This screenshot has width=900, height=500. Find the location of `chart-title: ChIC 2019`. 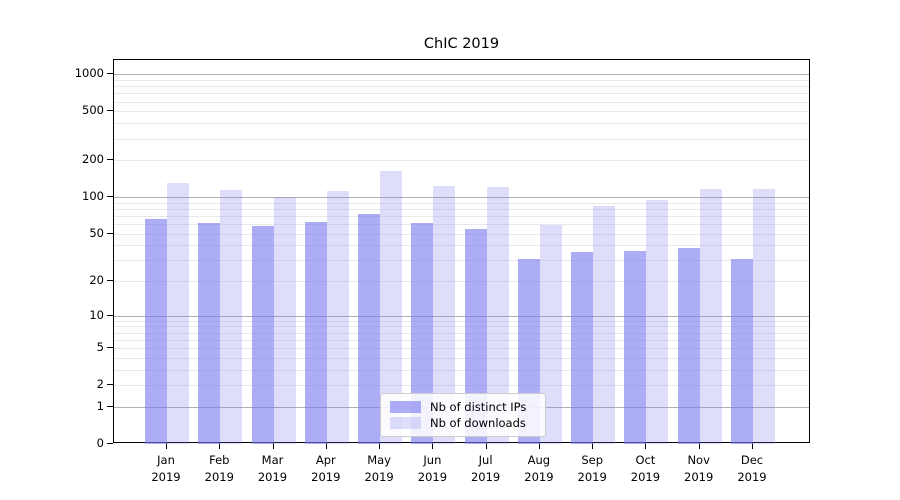

chart-title: ChIC 2019 is located at coordinates (461, 44).